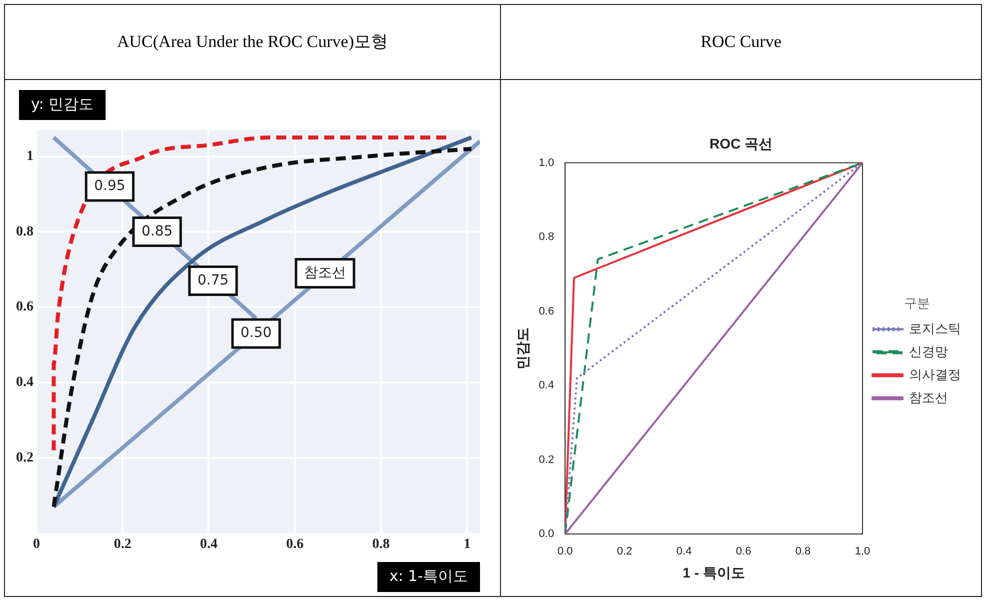  Describe the element at coordinates (30, 156) in the screenshot. I see `y-tick-label: 1` at that location.